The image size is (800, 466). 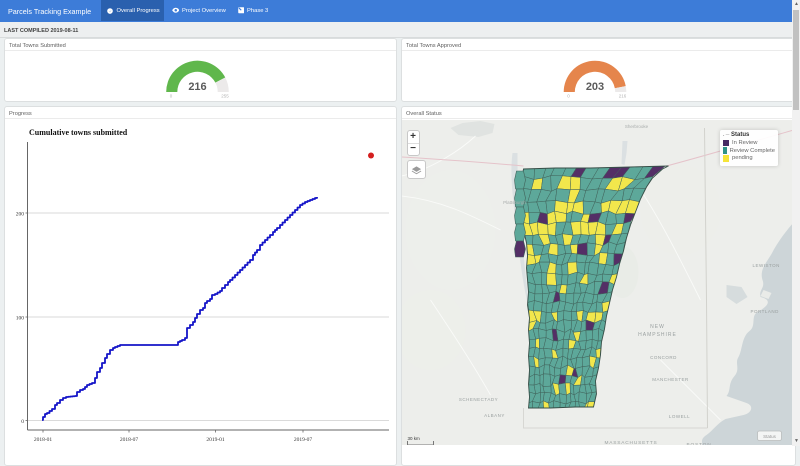 I want to click on svg-text: LOWELL, so click(x=678, y=416).